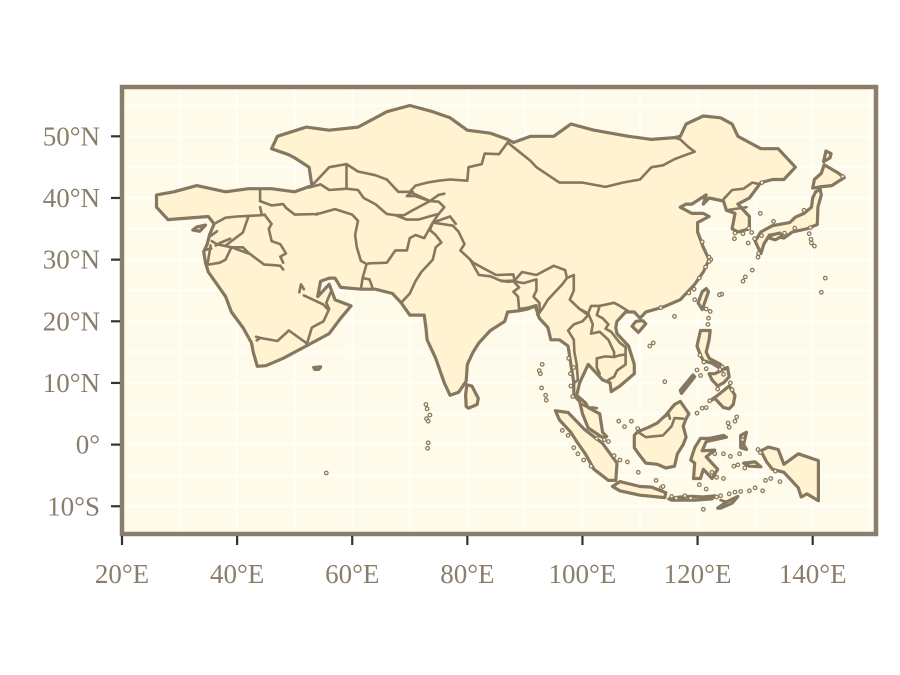 This screenshot has width=900, height=675. I want to click on land-sumatra, so click(586, 445).